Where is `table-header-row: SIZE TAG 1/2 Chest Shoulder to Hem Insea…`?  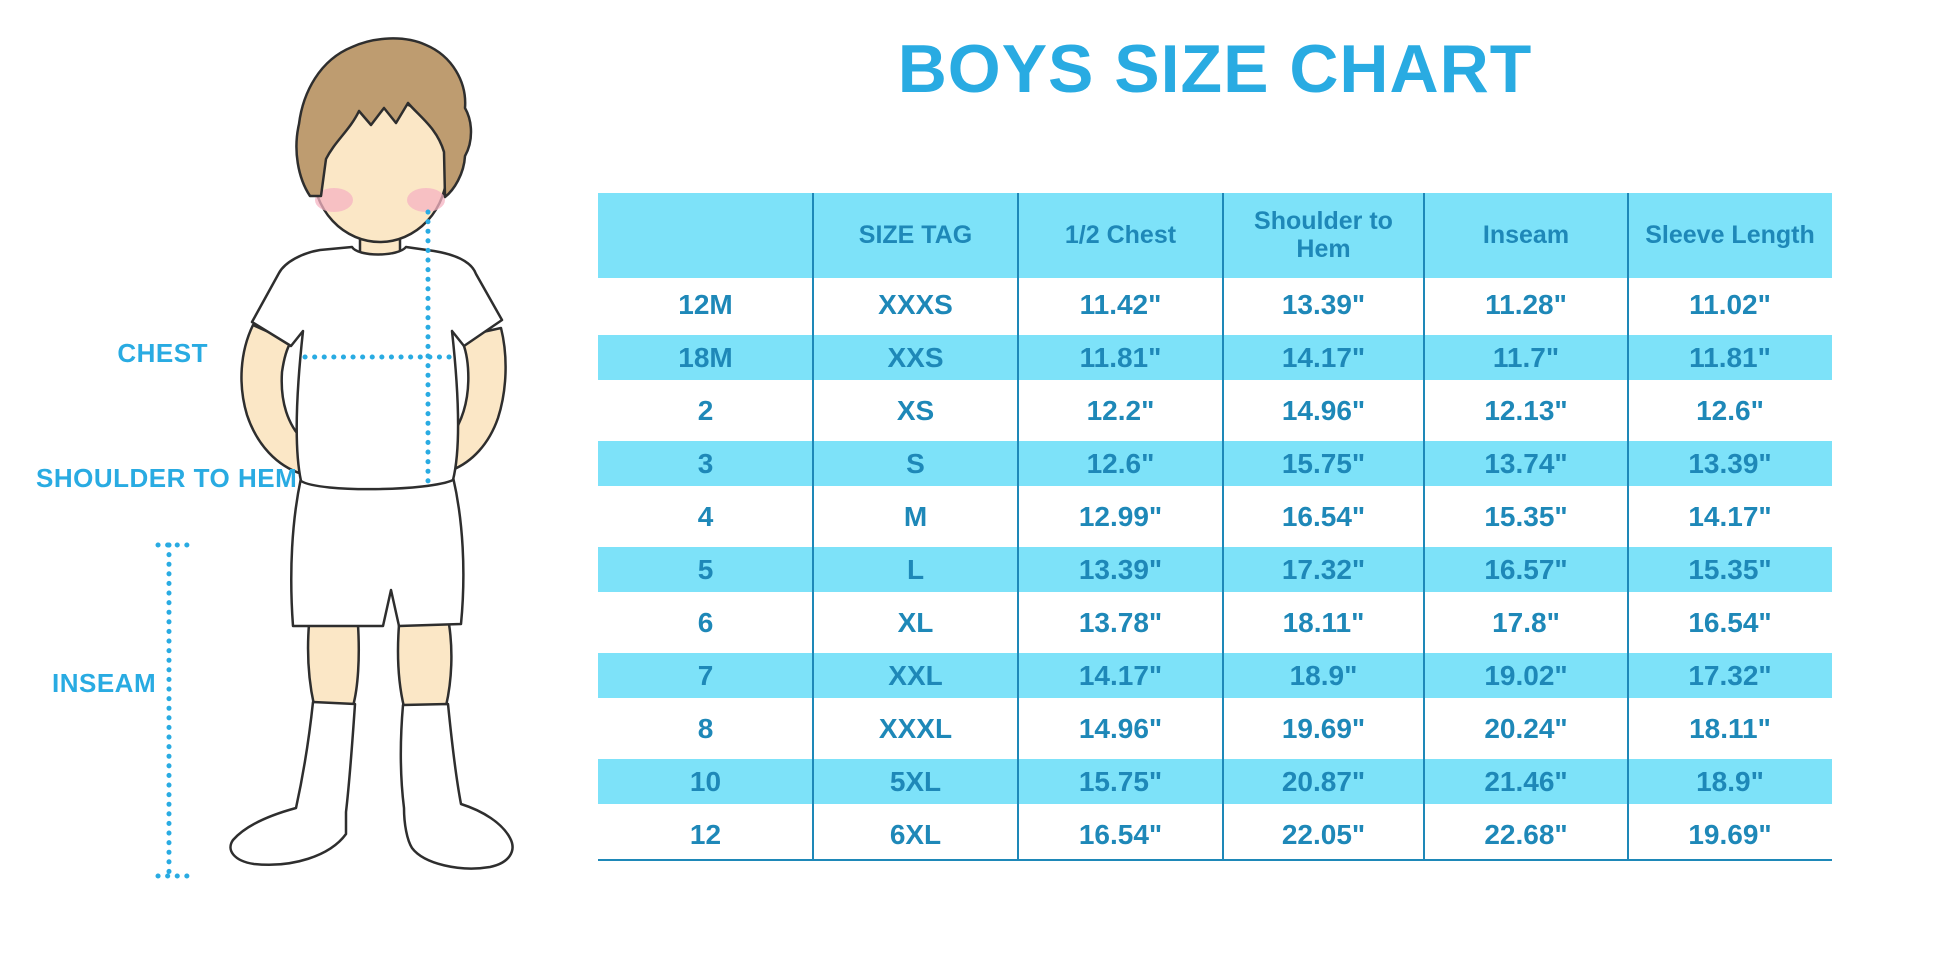 table-header-row: SIZE TAG 1/2 Chest Shoulder to Hem Insea… is located at coordinates (1215, 235).